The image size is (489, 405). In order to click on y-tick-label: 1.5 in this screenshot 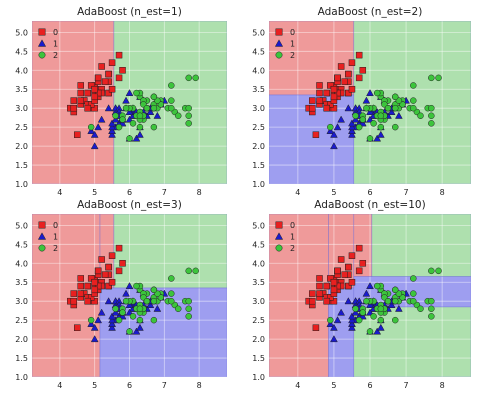, I will do `click(21, 358)`.